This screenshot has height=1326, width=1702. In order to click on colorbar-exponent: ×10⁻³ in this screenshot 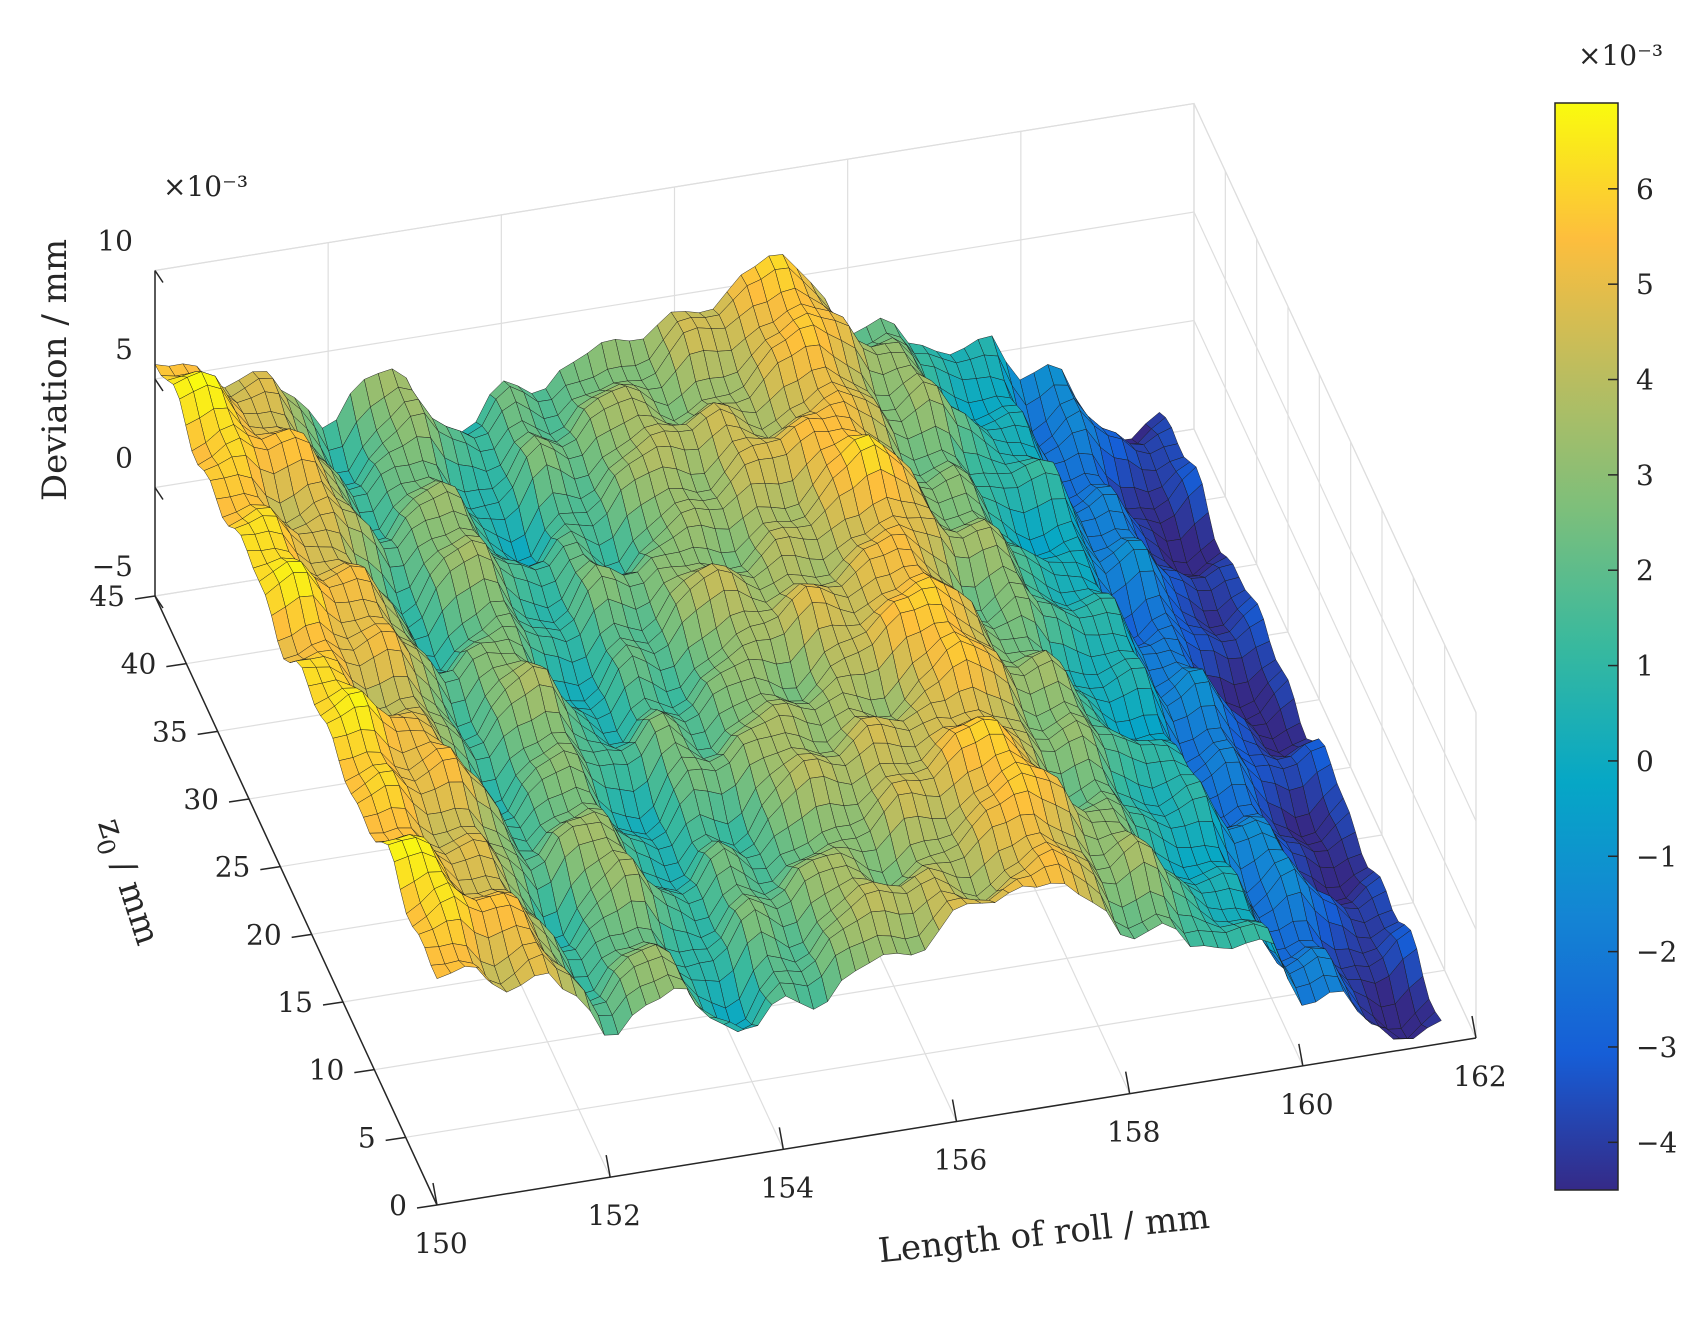, I will do `click(1620, 55)`.